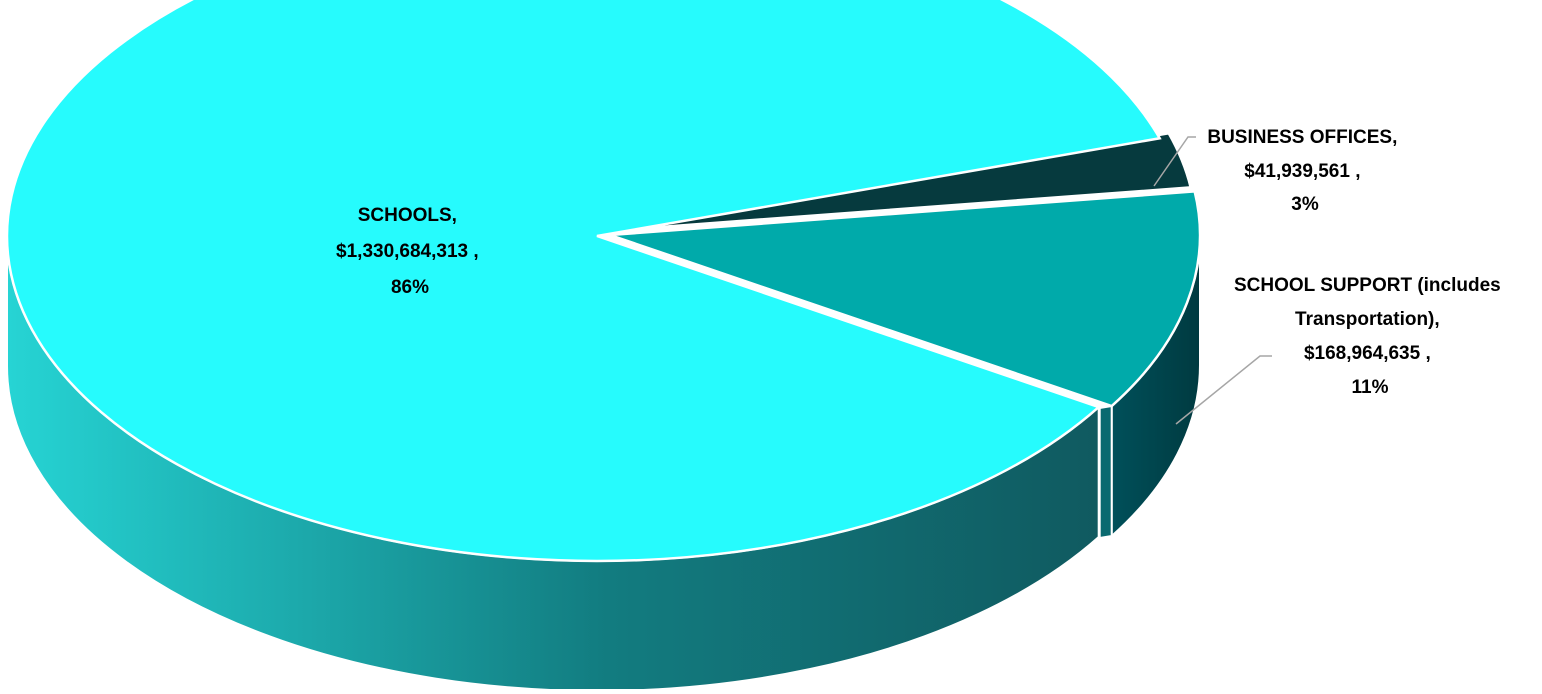 Image resolution: width=1542 pixels, height=694 pixels. I want to click on leader-line-school-support, so click(1223, 390).